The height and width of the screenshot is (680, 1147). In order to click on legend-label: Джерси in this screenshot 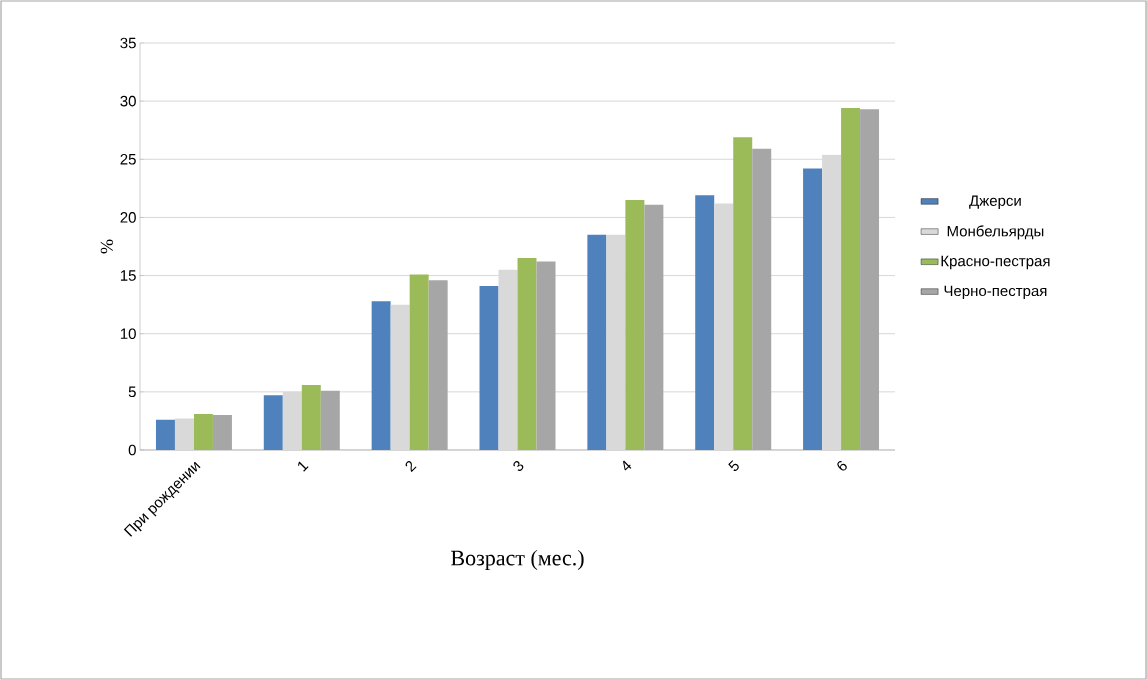, I will do `click(995, 202)`.